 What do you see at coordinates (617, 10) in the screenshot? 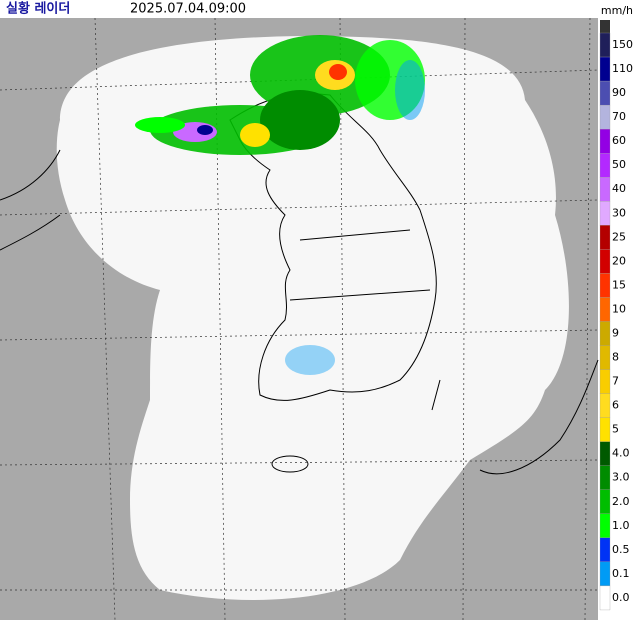
I see `unit: mm/h` at bounding box center [617, 10].